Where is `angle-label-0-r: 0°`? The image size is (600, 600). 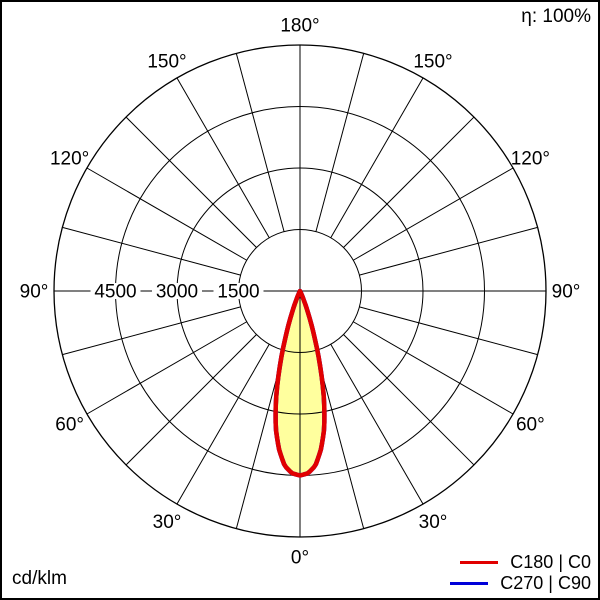
angle-label-0-r: 0° is located at coordinates (300, 558).